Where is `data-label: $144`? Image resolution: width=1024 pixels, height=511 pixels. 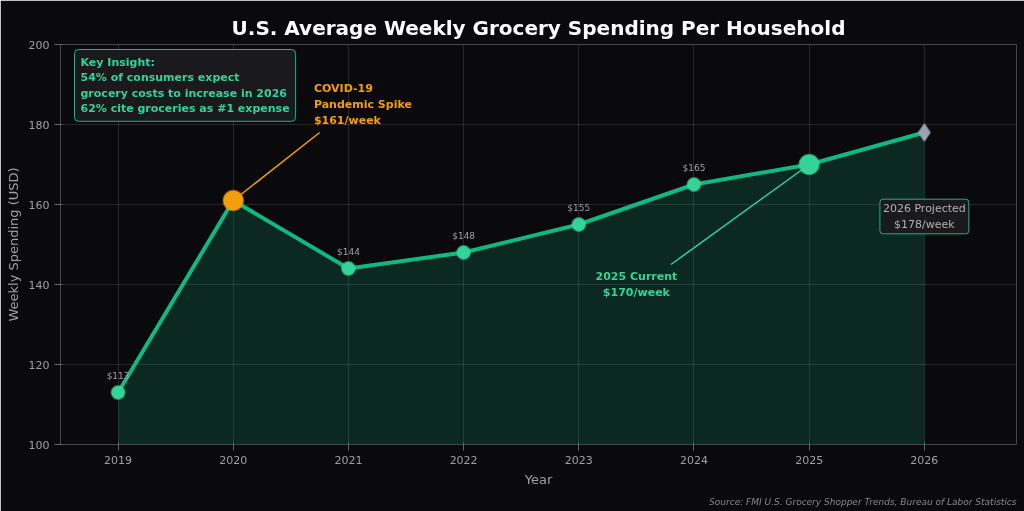 data-label: $144 is located at coordinates (349, 251).